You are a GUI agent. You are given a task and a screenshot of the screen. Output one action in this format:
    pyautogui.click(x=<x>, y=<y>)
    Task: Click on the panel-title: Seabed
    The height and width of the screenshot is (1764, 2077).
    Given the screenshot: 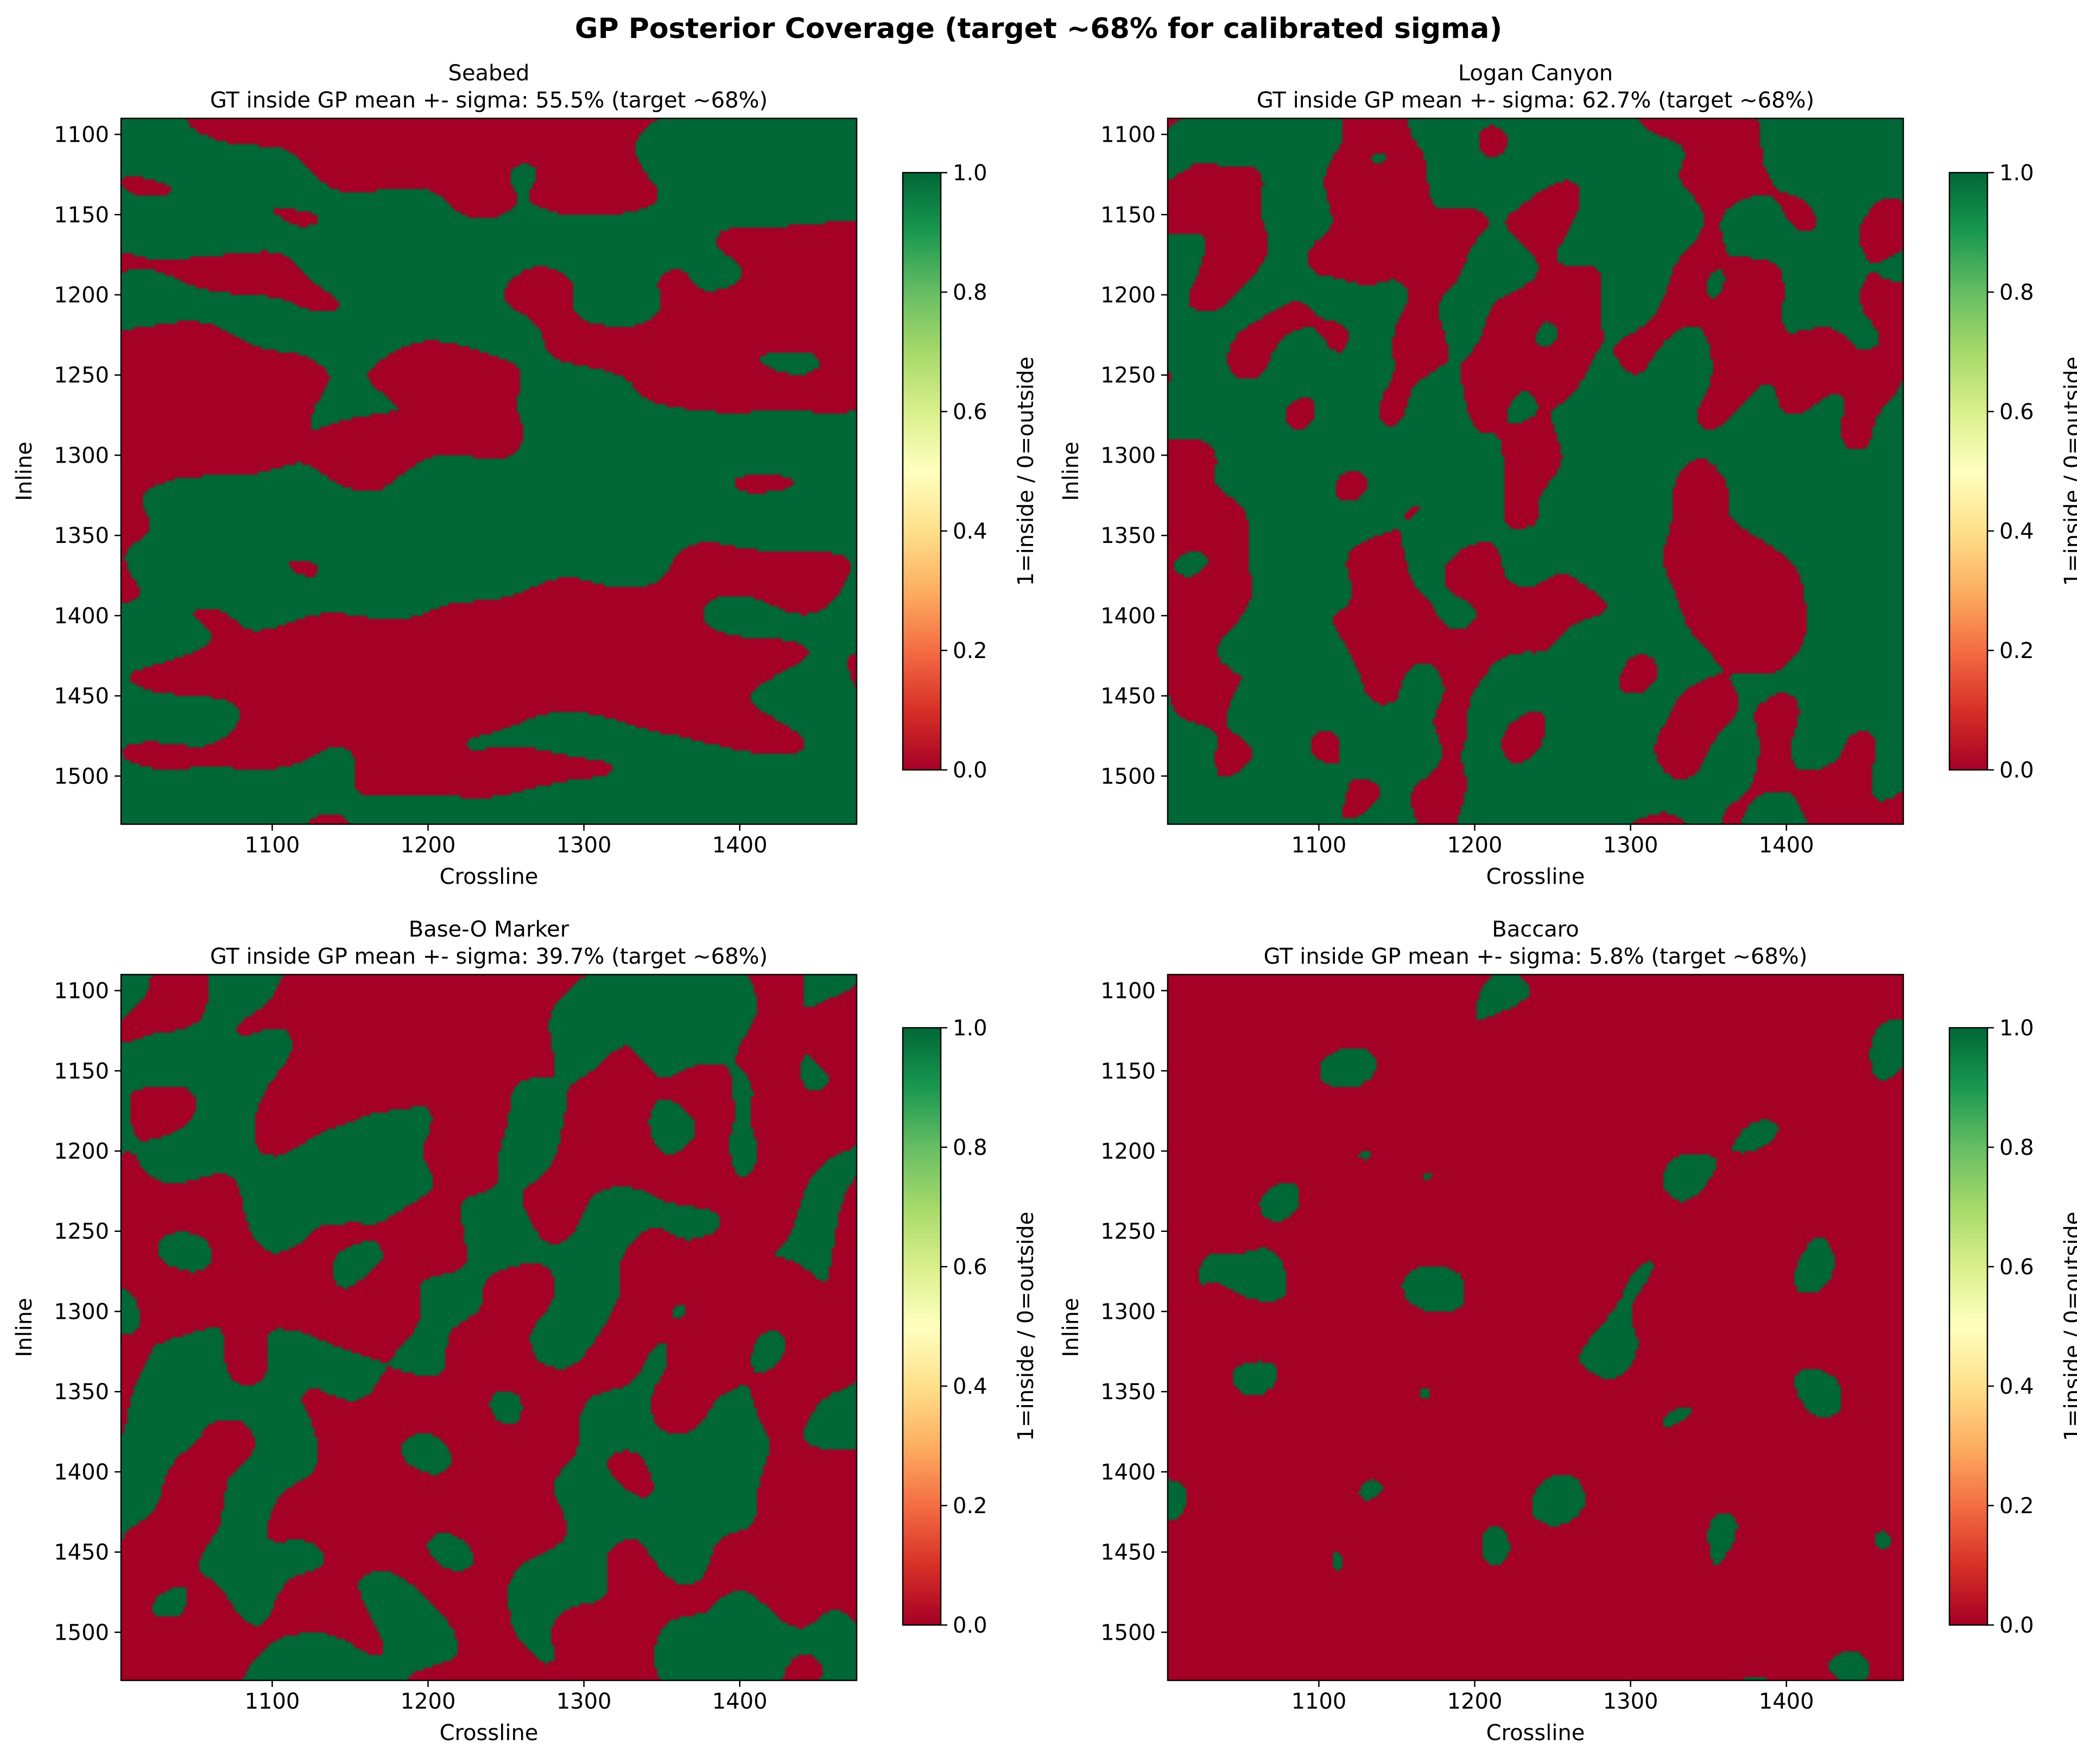 What is the action you would take?
    pyautogui.click(x=489, y=73)
    